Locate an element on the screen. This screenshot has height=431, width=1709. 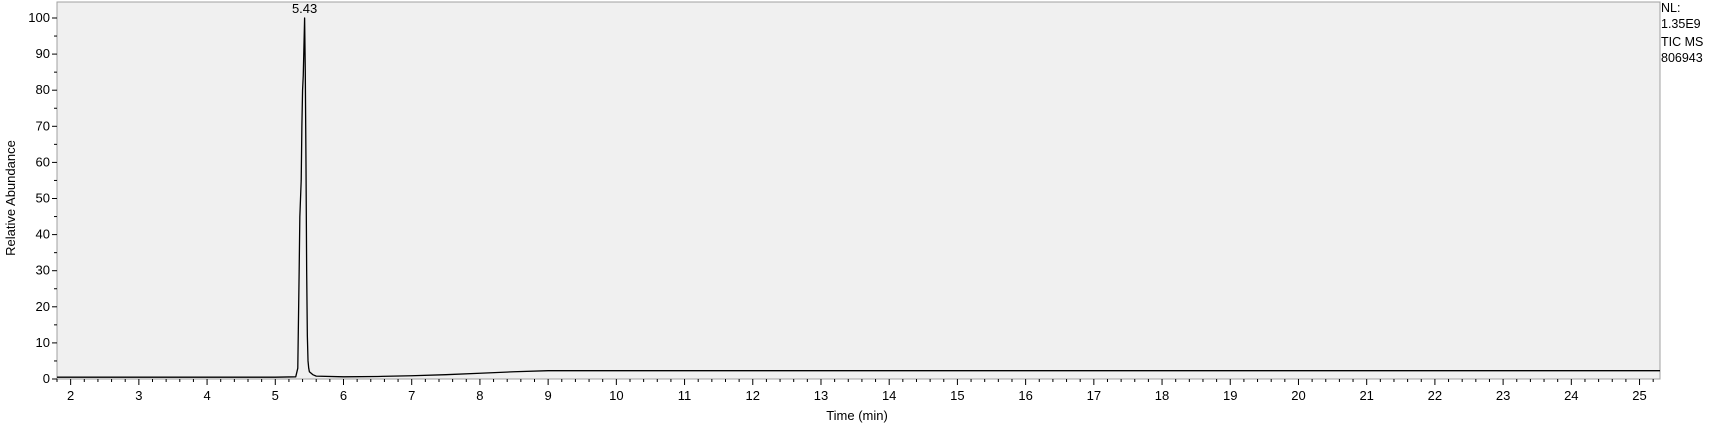
y-tick-label: 90 is located at coordinates (43, 53).